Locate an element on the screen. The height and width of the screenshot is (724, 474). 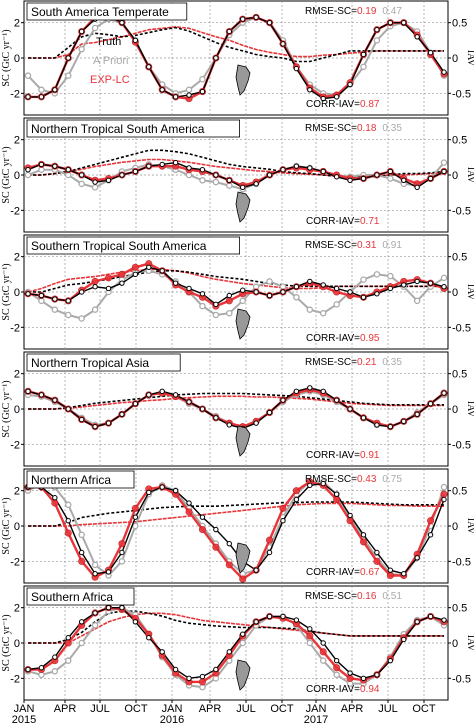
panel-title: Northern Tropical Asia is located at coordinates (90, 363).